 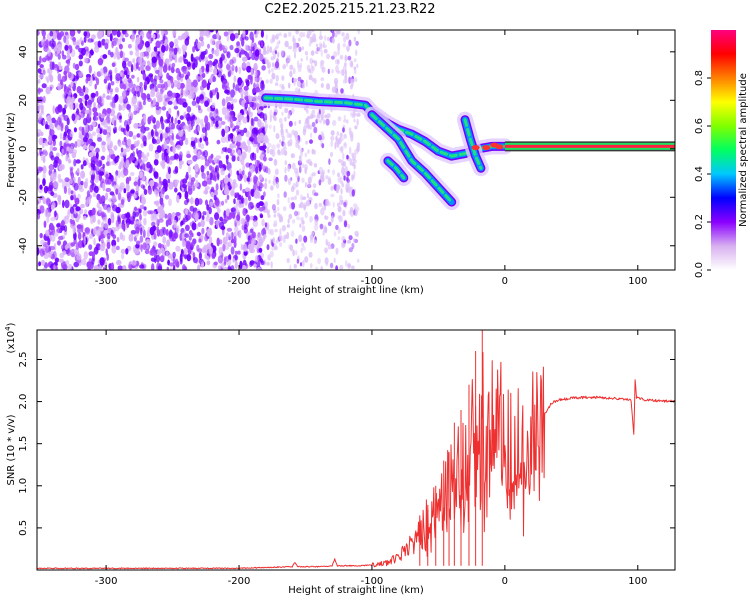 What do you see at coordinates (23, 402) in the screenshot?
I see `snr-y-tick-label: 2.0` at bounding box center [23, 402].